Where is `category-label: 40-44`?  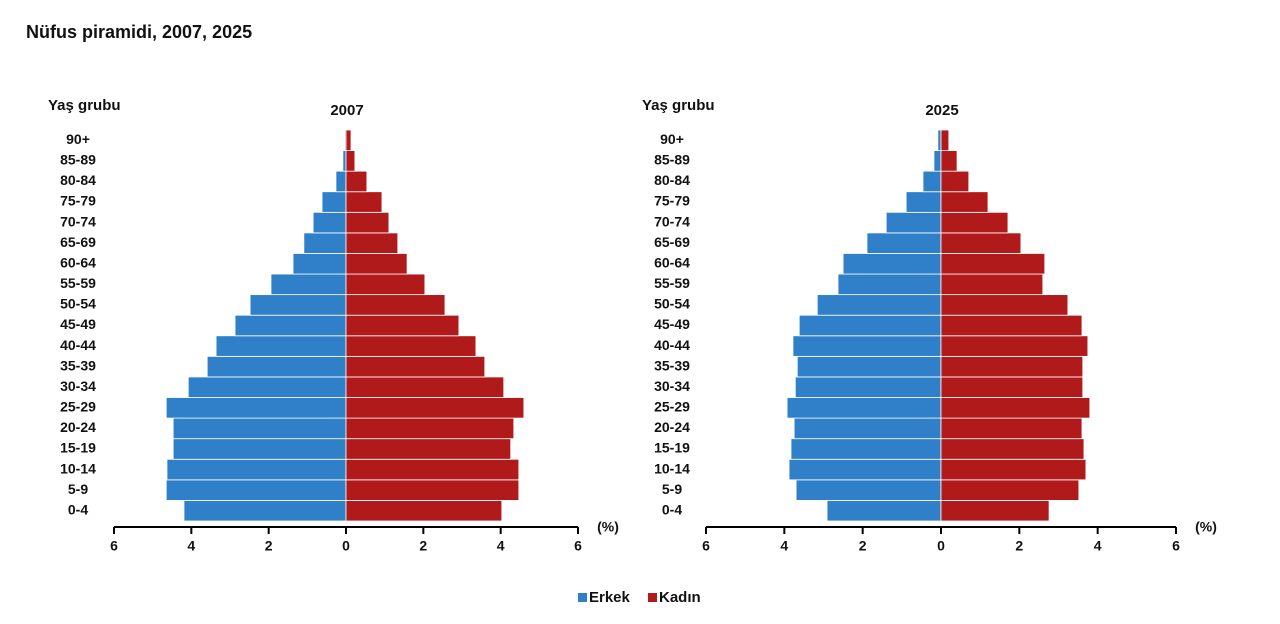 category-label: 40-44 is located at coordinates (672, 345).